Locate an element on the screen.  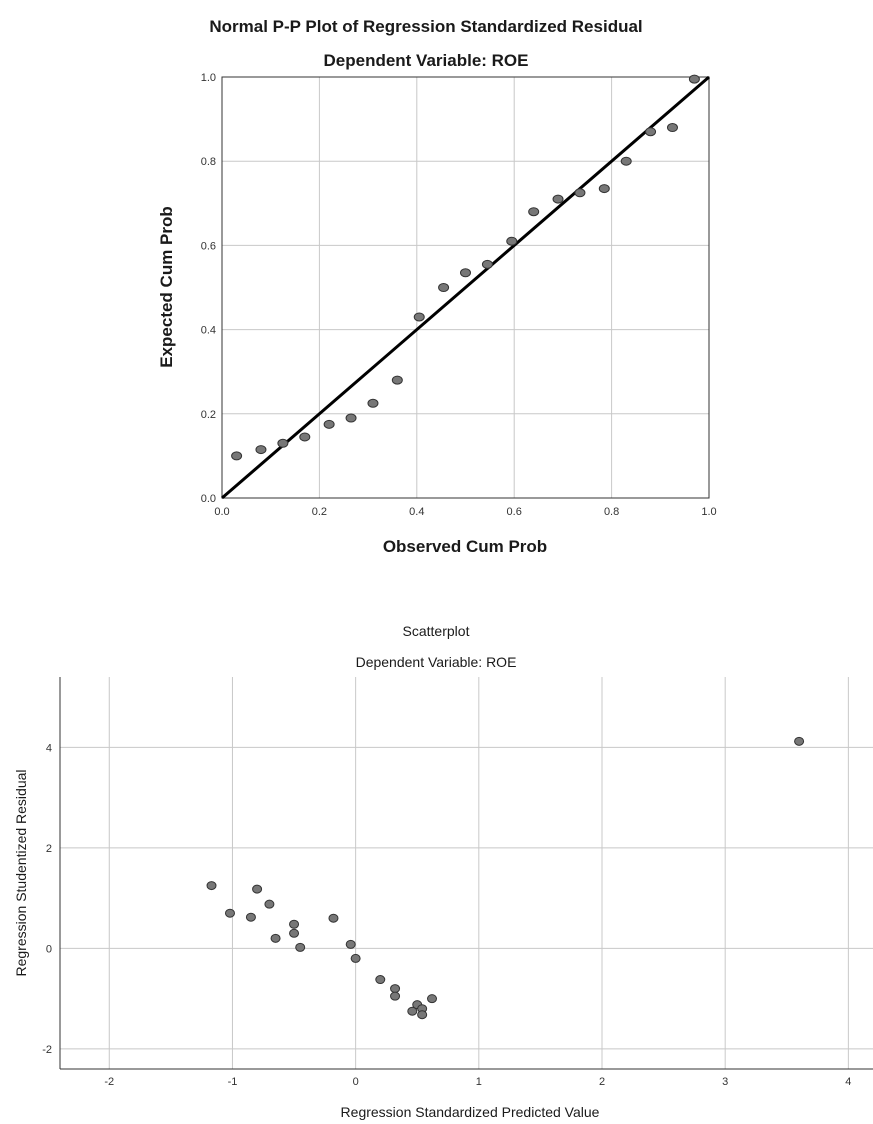
pp-x-tick-label: 0.8 is located at coordinates (611, 512).